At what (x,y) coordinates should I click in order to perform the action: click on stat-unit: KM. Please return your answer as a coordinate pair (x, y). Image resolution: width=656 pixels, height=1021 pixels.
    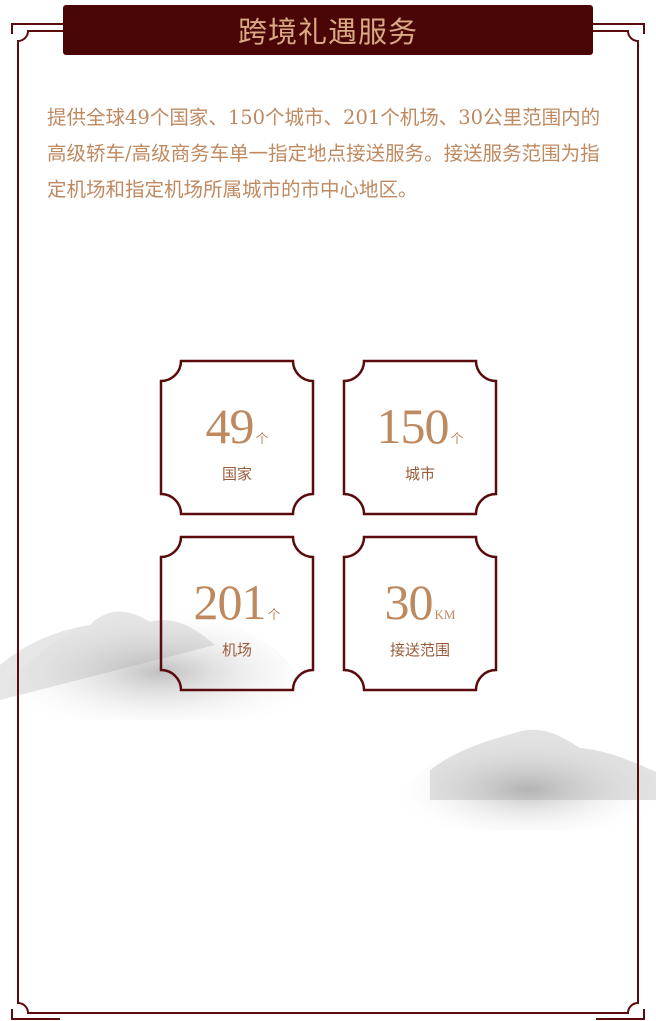
    Looking at the image, I should click on (445, 614).